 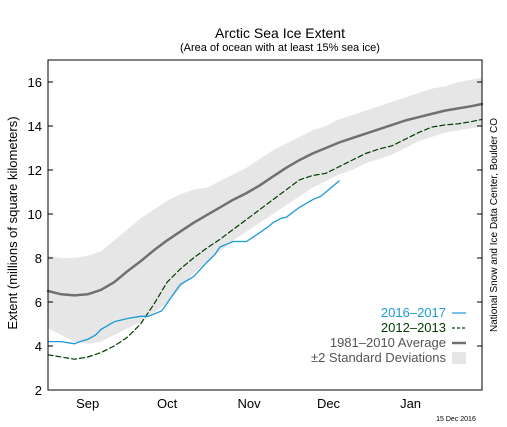 What do you see at coordinates (459, 358) in the screenshot?
I see `legend-swatch-band` at bounding box center [459, 358].